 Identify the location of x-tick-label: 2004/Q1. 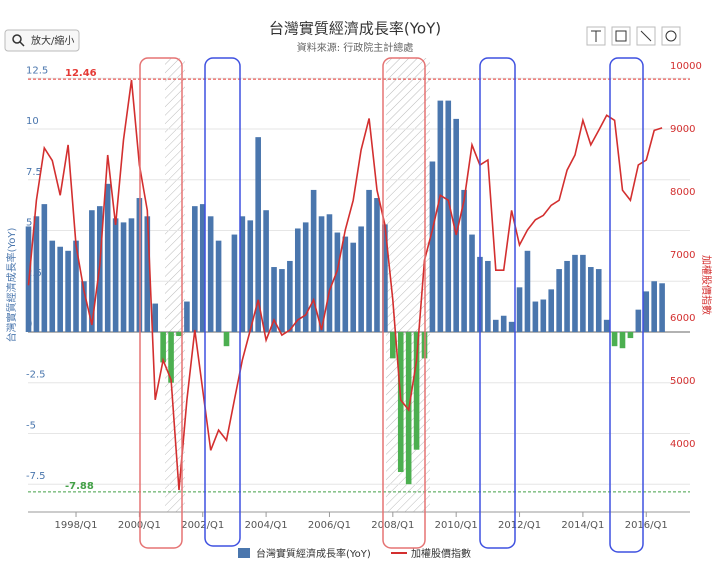
(266, 525).